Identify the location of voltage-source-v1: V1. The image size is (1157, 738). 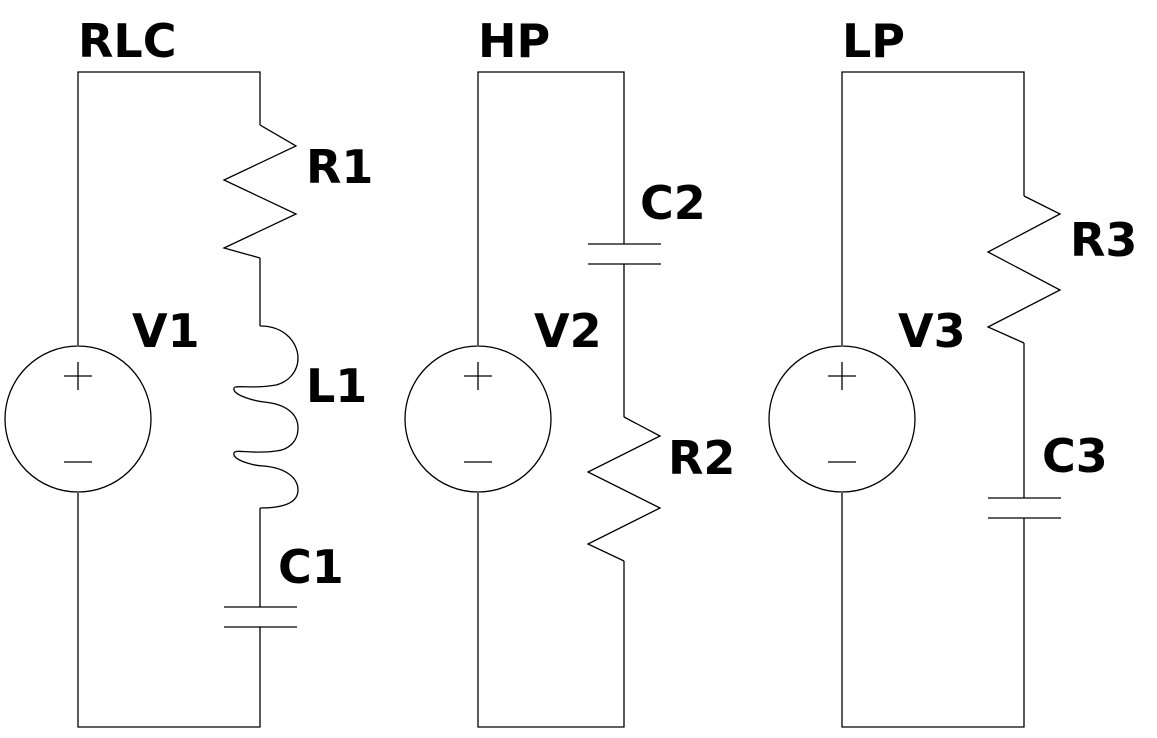
(102, 398).